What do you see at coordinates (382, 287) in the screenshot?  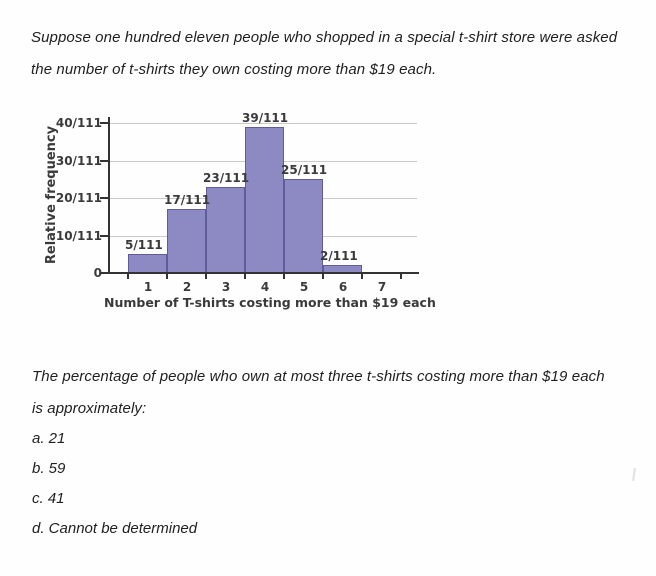 I see `x-tick-label: 7` at bounding box center [382, 287].